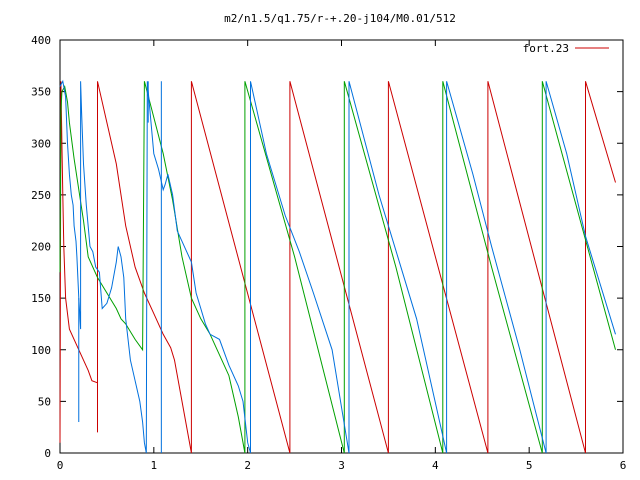 The height and width of the screenshot is (480, 640). Describe the element at coordinates (154, 465) in the screenshot. I see `x-tick-label: 1` at that location.